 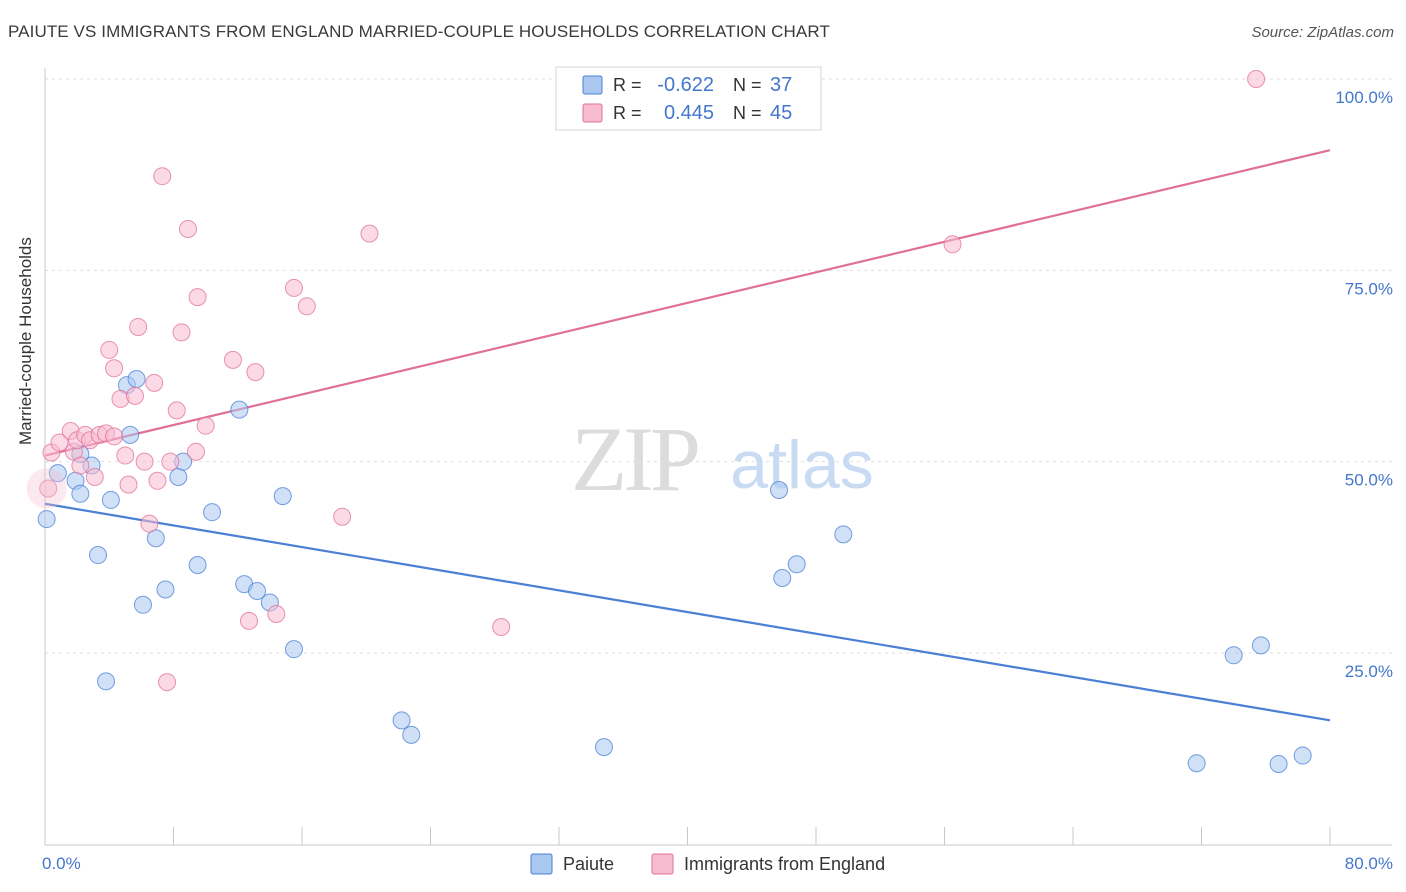 I want to click on y-tick-label: 75.0%, so click(x=1369, y=288).